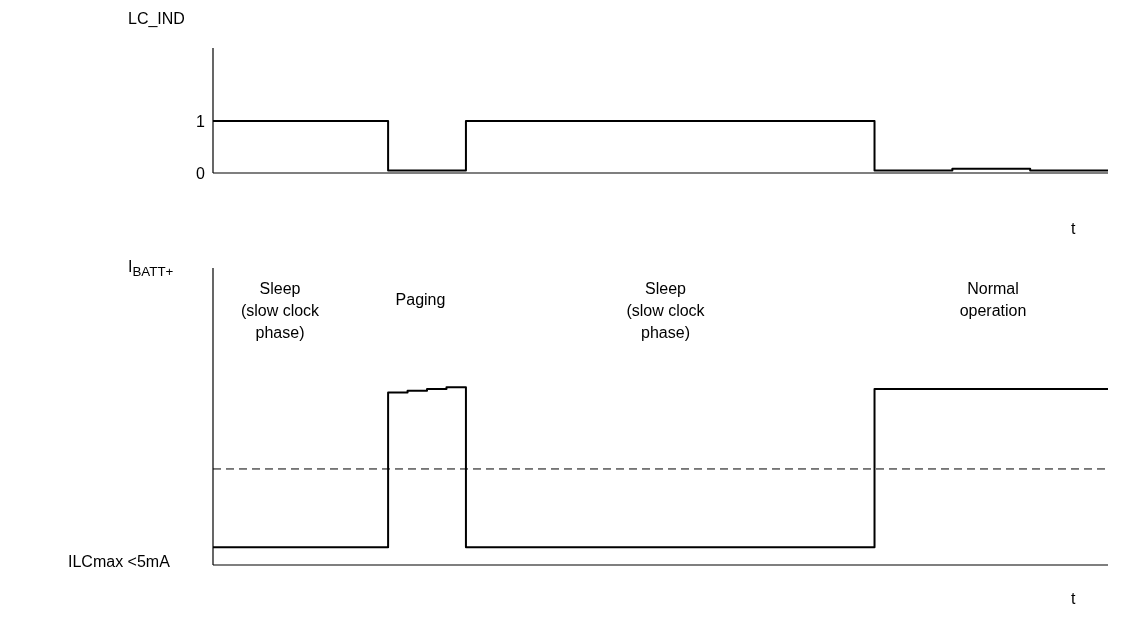  What do you see at coordinates (420, 300) in the screenshot?
I see `text: Paging` at bounding box center [420, 300].